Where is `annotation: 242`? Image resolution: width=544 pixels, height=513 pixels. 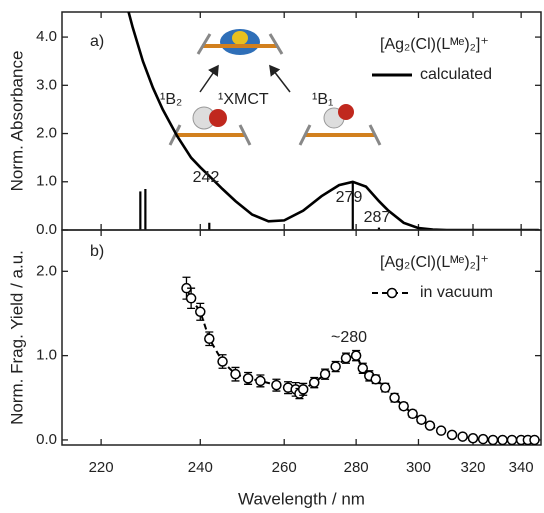 annotation: 242 is located at coordinates (206, 177).